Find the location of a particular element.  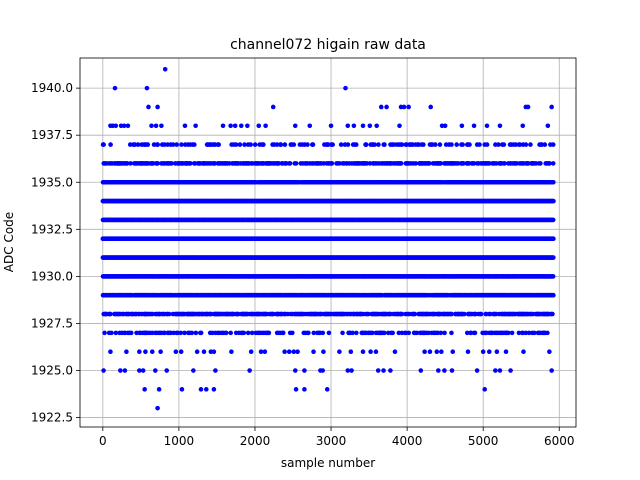

chart-title: channel072 higain raw data is located at coordinates (328, 45).